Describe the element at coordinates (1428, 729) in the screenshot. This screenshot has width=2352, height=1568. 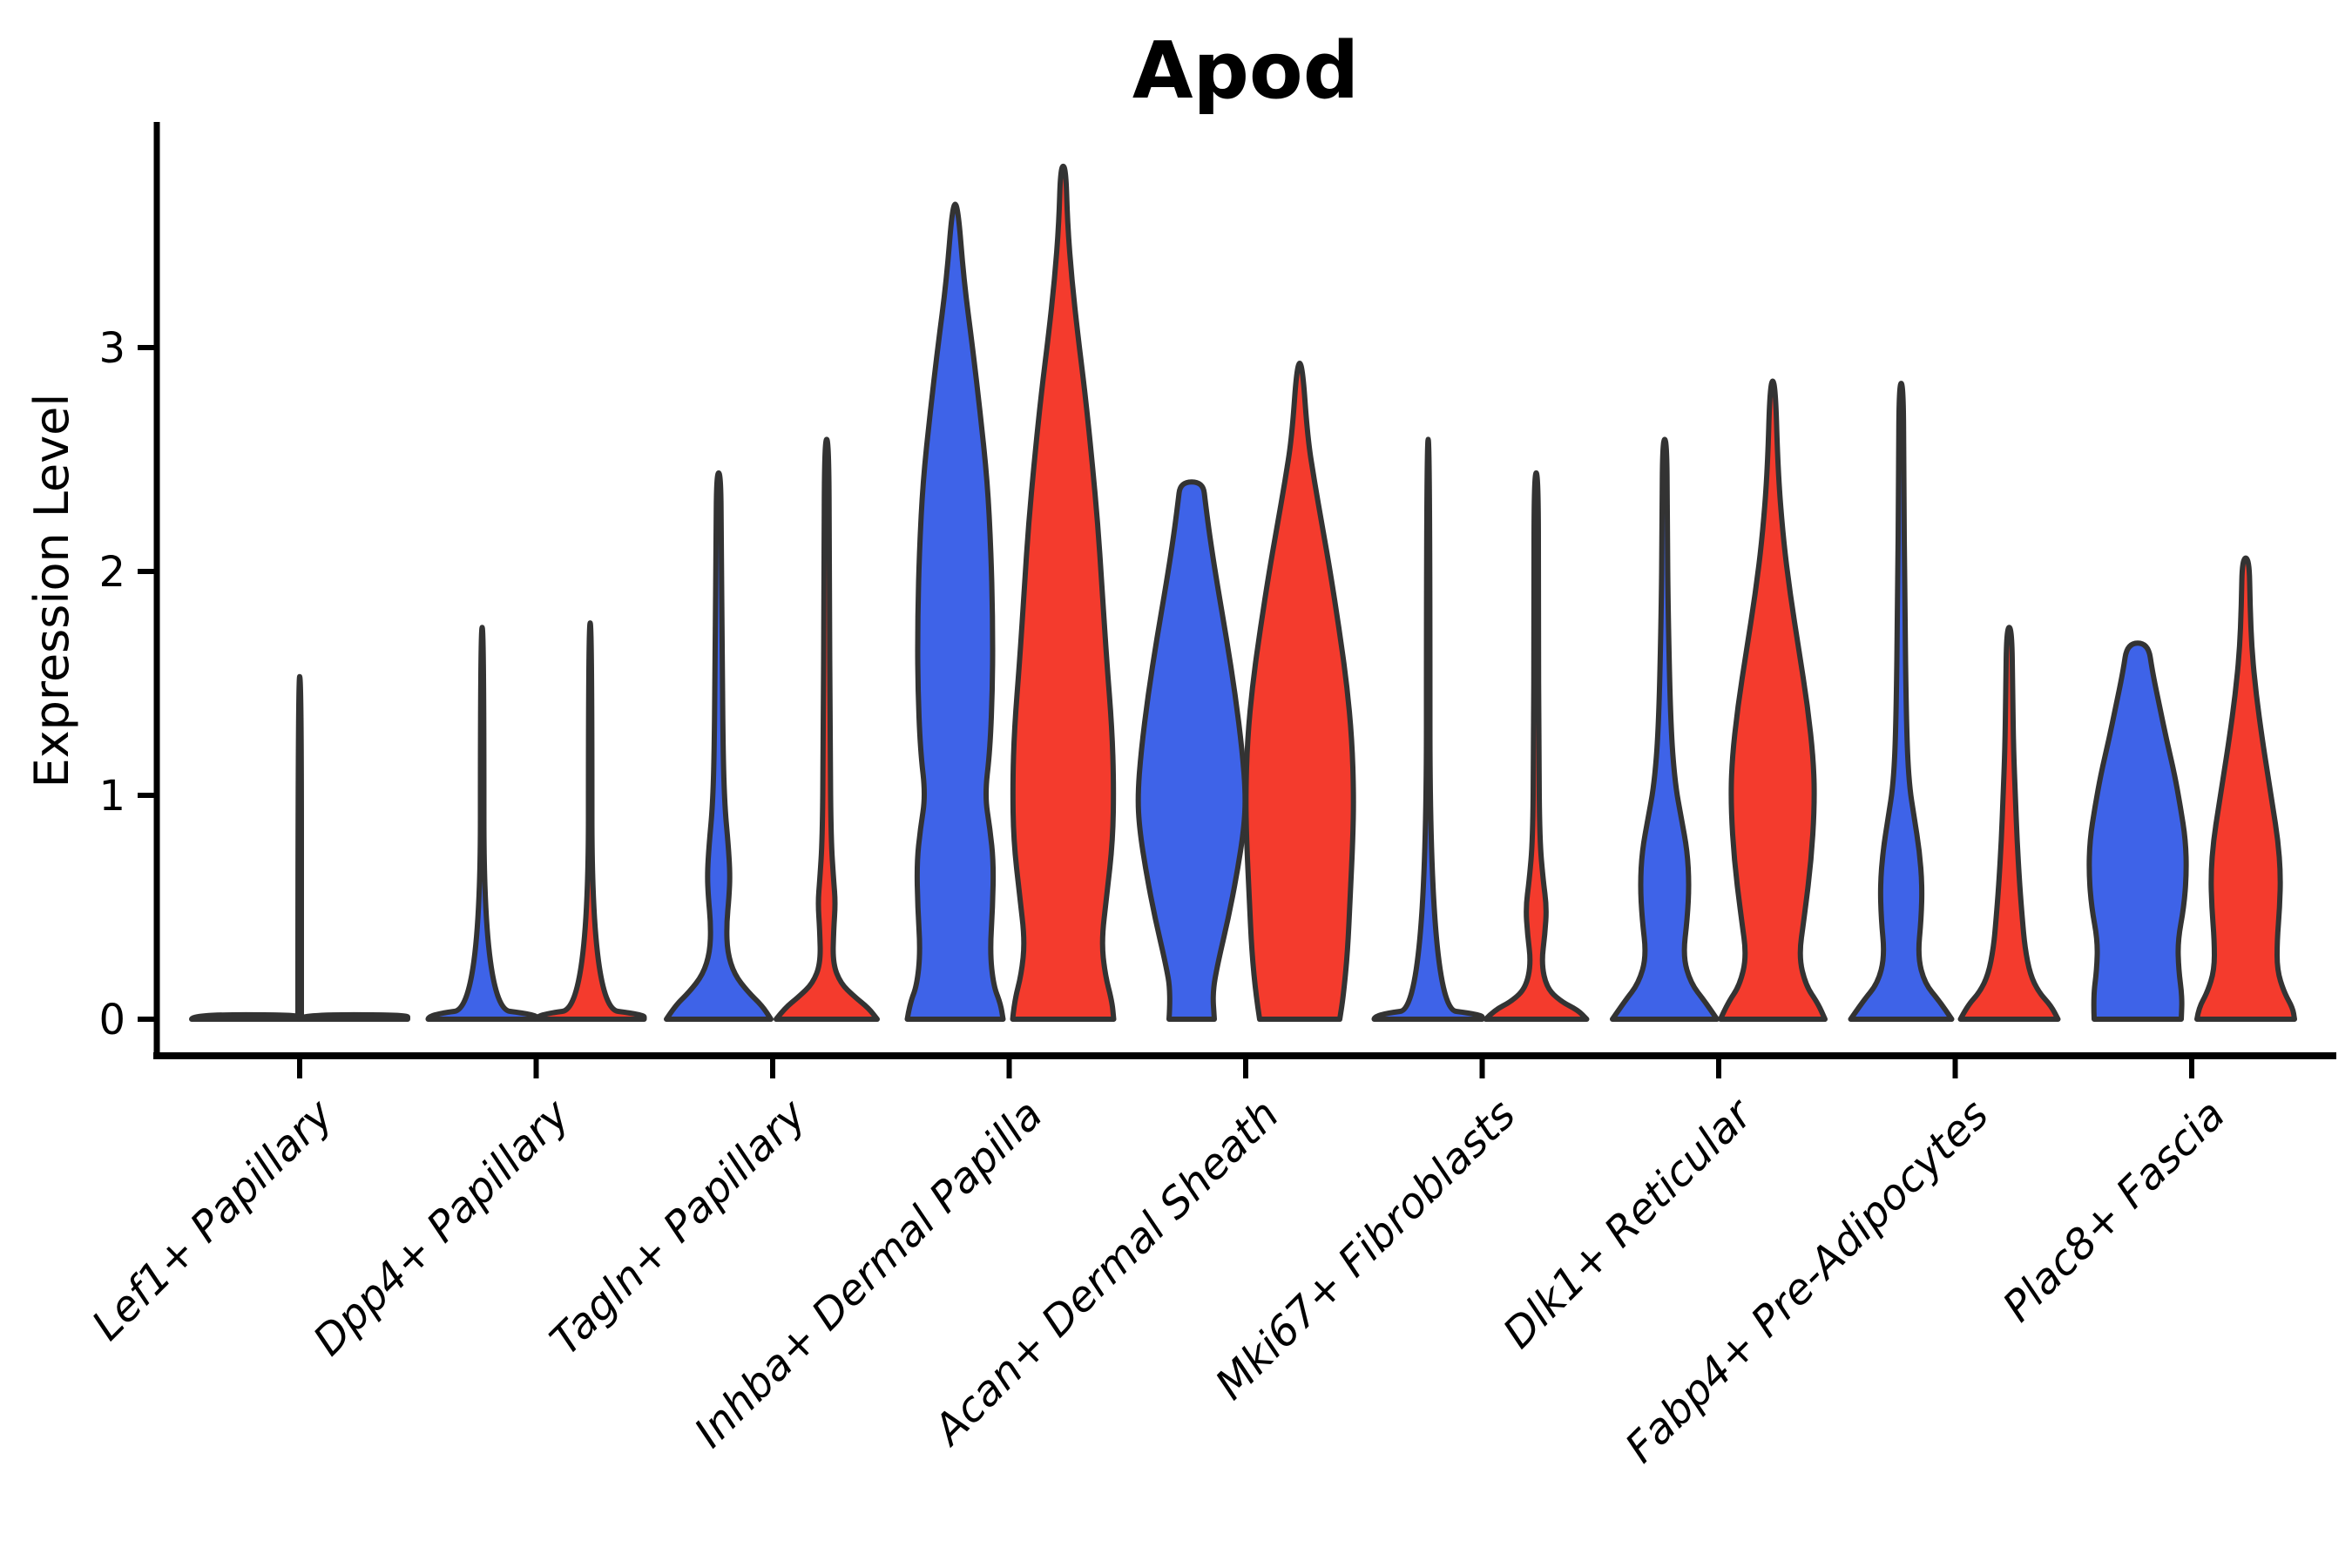
I see `violin-mki67-fibroblasts-blue` at that location.